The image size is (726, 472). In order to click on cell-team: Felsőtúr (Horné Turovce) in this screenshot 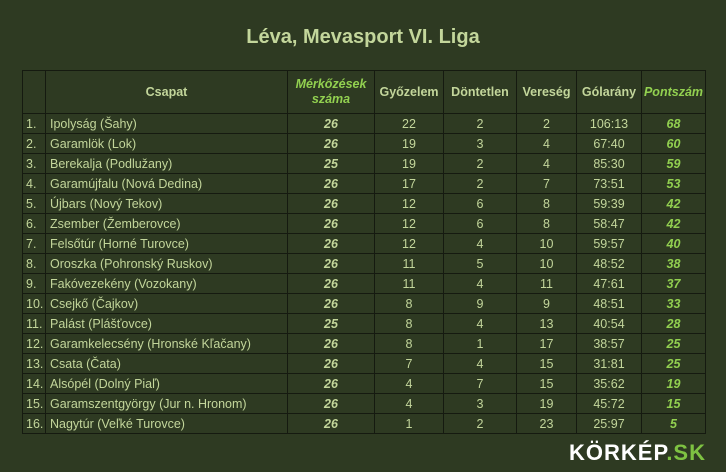, I will do `click(166, 243)`.